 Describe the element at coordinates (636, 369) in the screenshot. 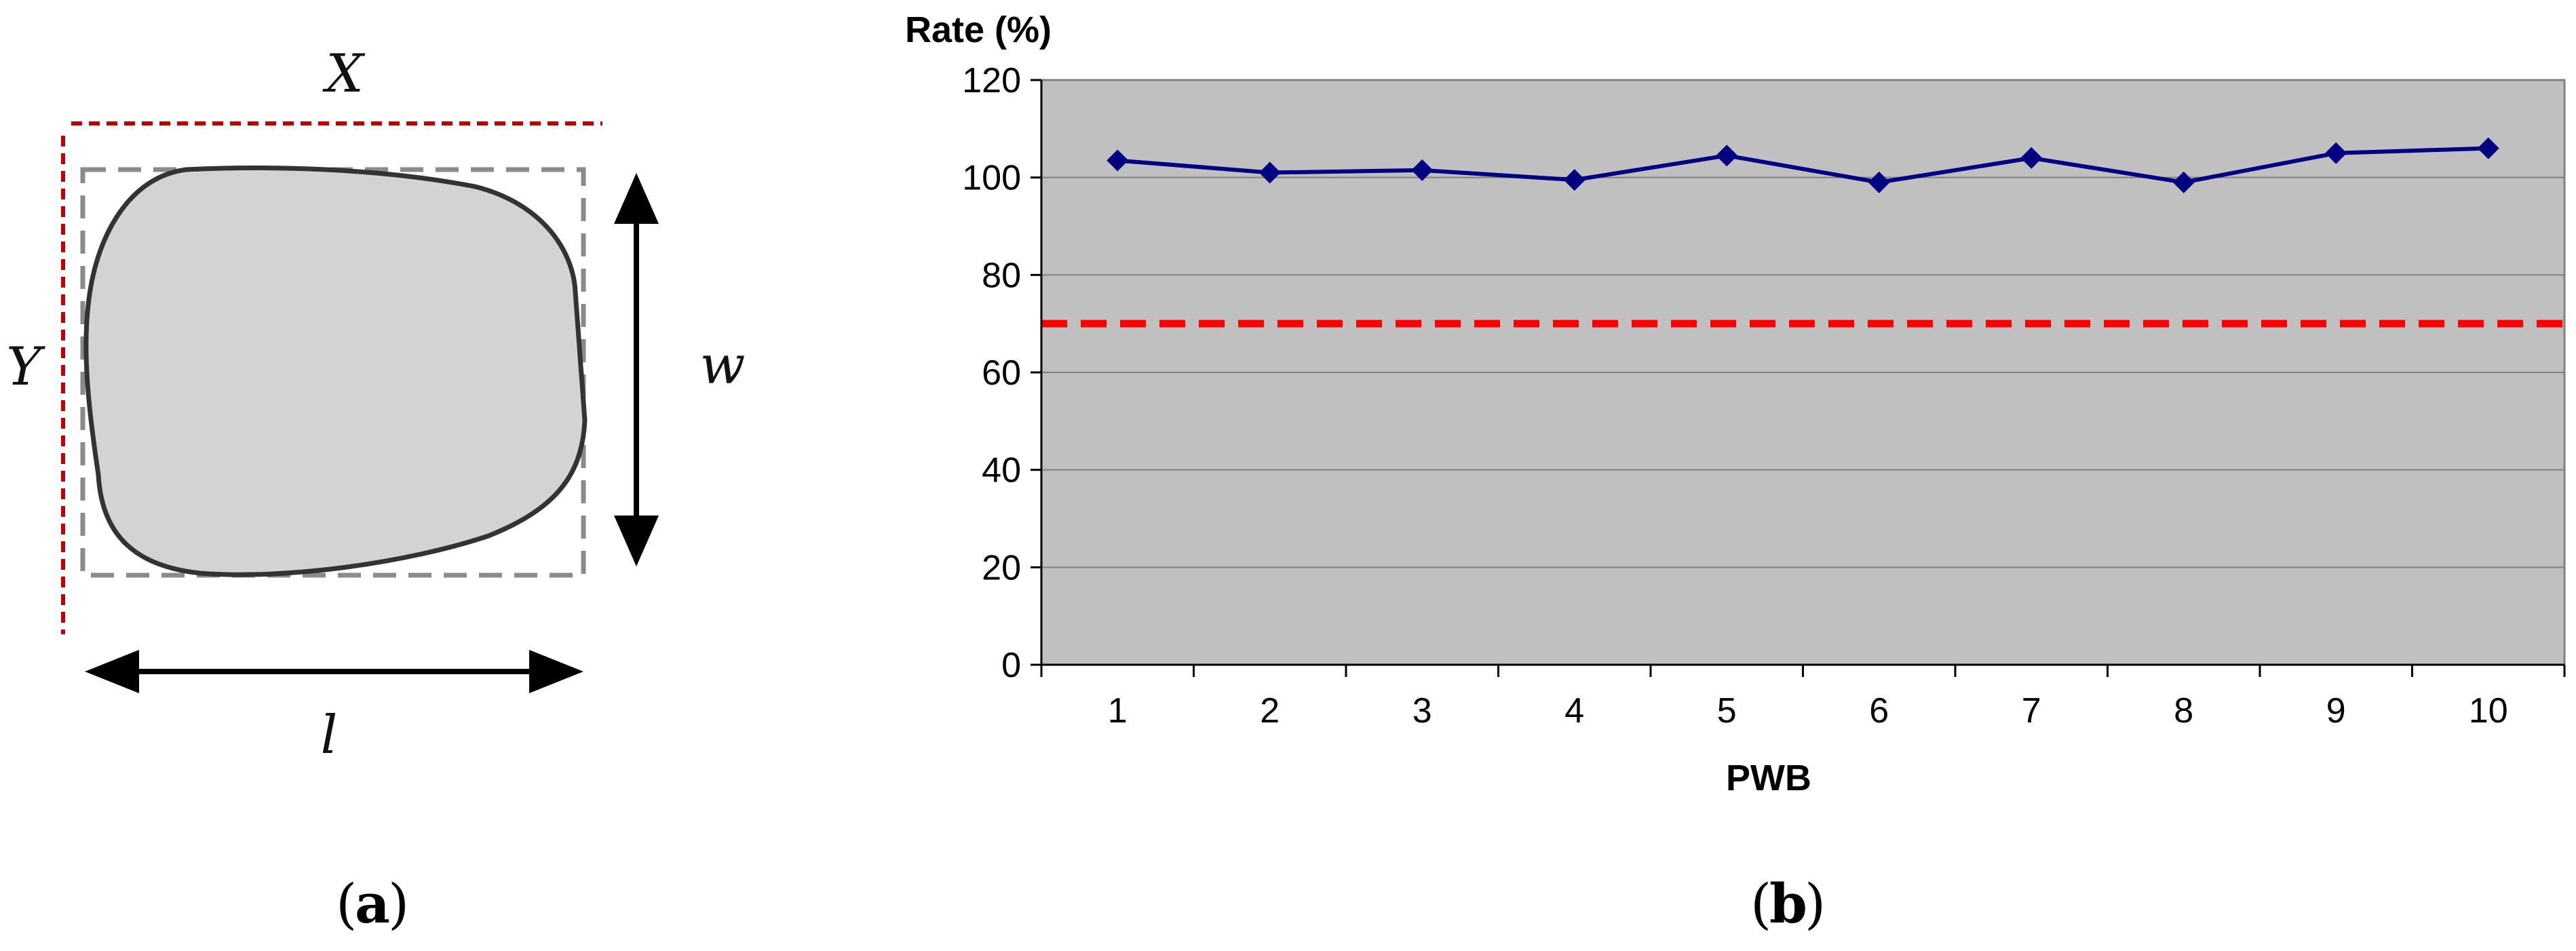

I see `w-dimension-arrow` at that location.